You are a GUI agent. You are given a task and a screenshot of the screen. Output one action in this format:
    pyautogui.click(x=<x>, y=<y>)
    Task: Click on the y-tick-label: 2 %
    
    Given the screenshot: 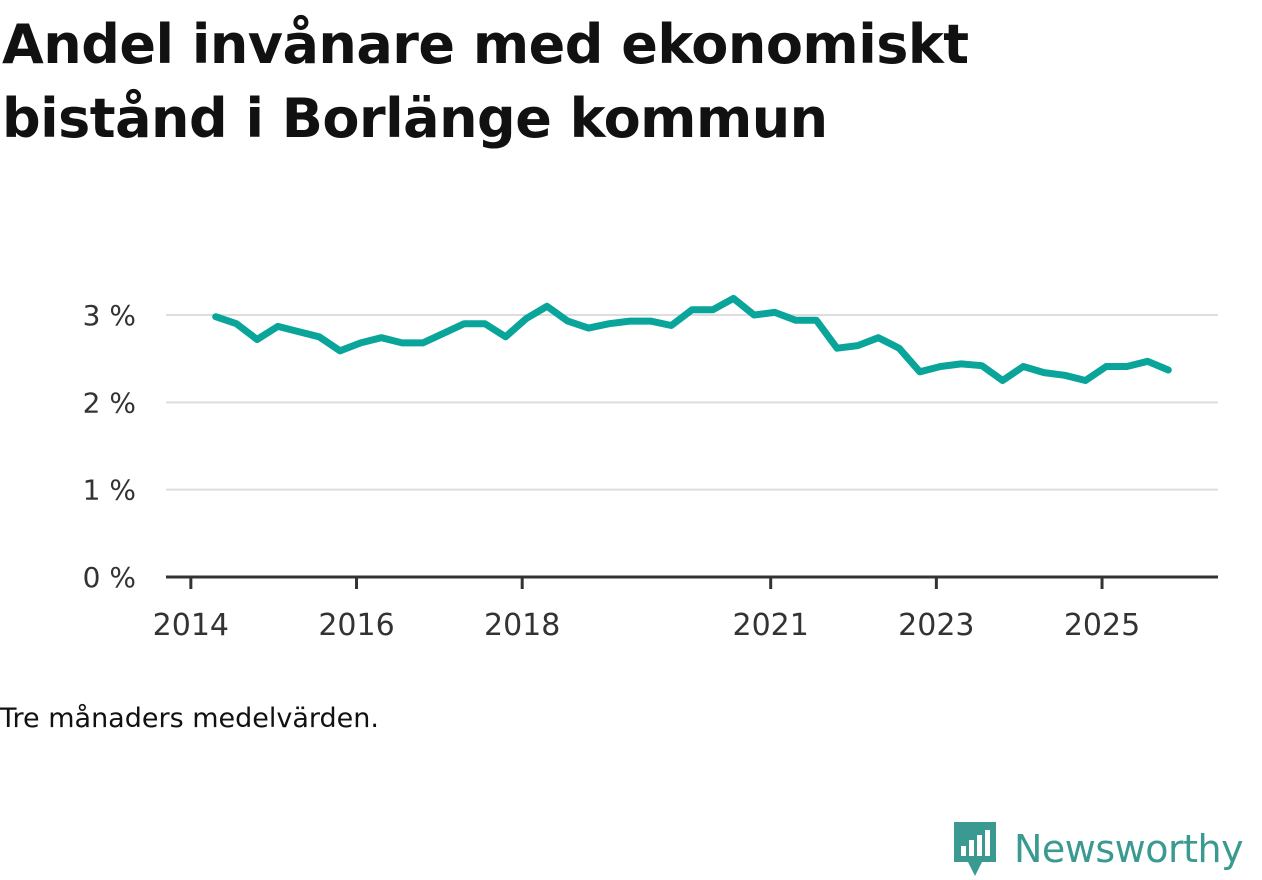 What is the action you would take?
    pyautogui.click(x=109, y=402)
    